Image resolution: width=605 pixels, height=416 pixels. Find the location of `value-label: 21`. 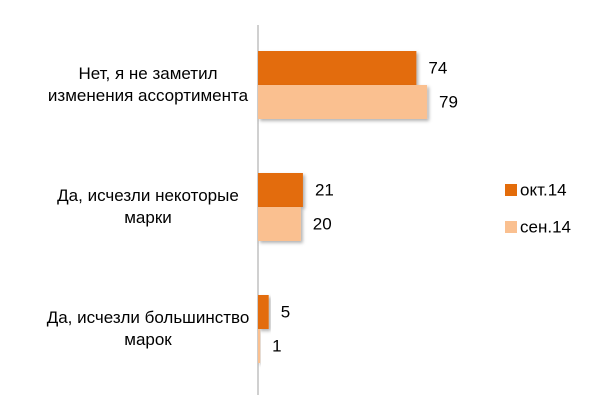

value-label: 21 is located at coordinates (324, 189).